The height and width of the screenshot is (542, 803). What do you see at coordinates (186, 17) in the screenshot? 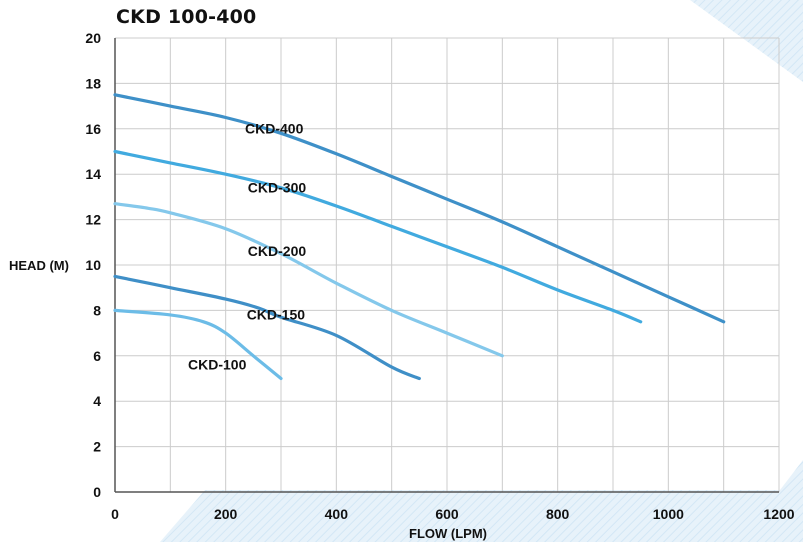
I see `chart-title: CKD 100-400` at bounding box center [186, 17].